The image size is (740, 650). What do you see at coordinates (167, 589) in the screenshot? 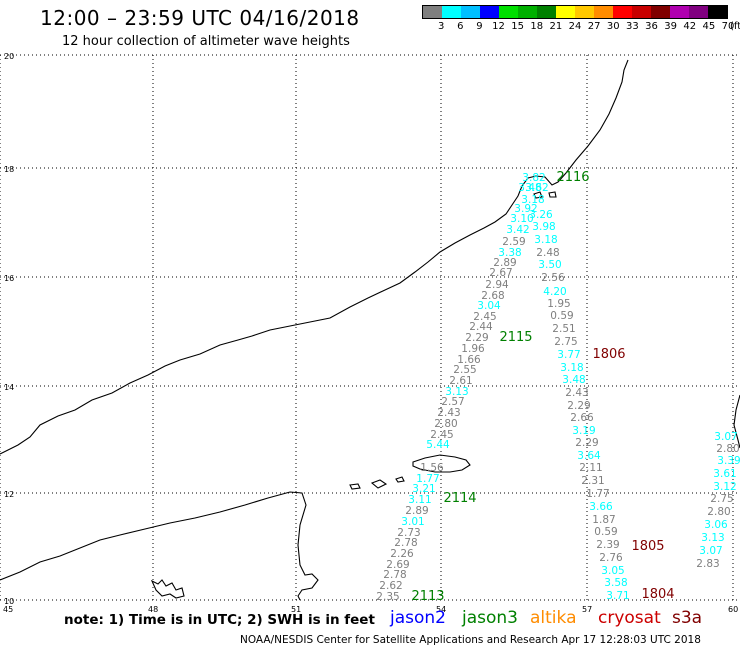
I see `reef-cluster` at bounding box center [167, 589].